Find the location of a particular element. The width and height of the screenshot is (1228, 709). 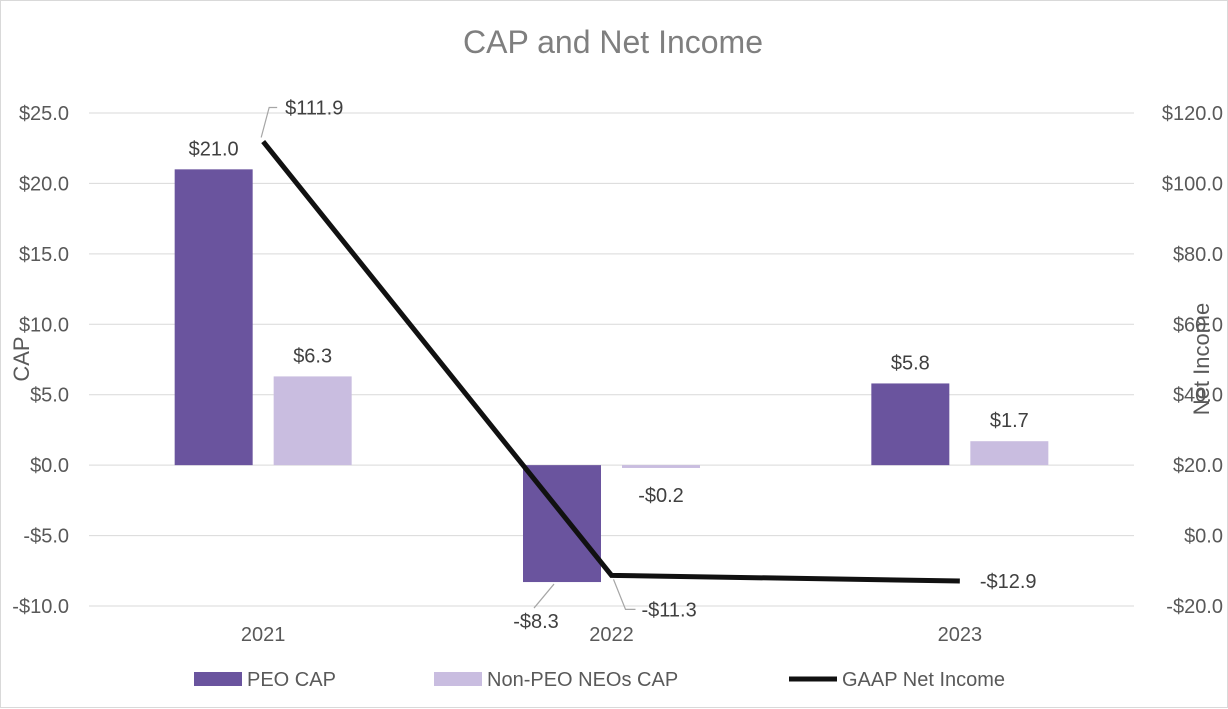

data-label-net-income-2023: -$12.9 is located at coordinates (1008, 582).